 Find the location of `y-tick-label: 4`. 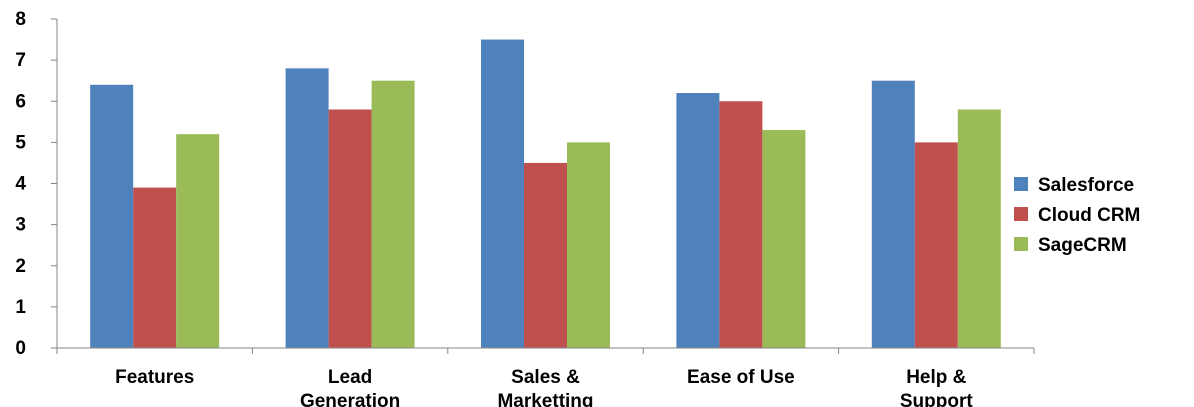

y-tick-label: 4 is located at coordinates (20, 184).